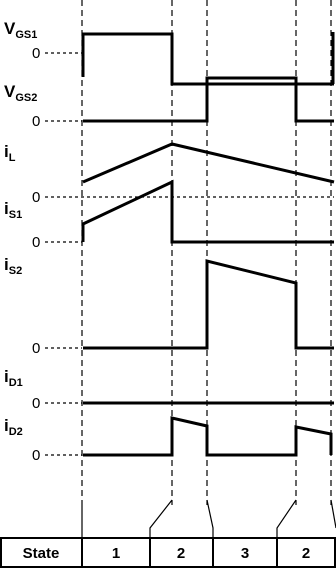 This screenshot has height=568, width=336. Describe the element at coordinates (20, 93) in the screenshot. I see `vgs2-label: VGS2` at that location.